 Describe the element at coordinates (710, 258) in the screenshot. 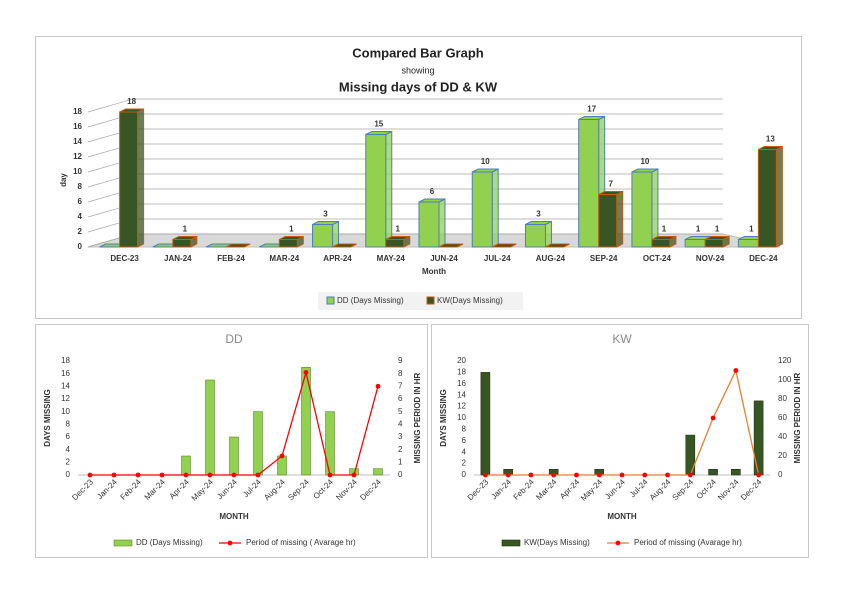

I see `x-tick-label: NOV-24` at that location.